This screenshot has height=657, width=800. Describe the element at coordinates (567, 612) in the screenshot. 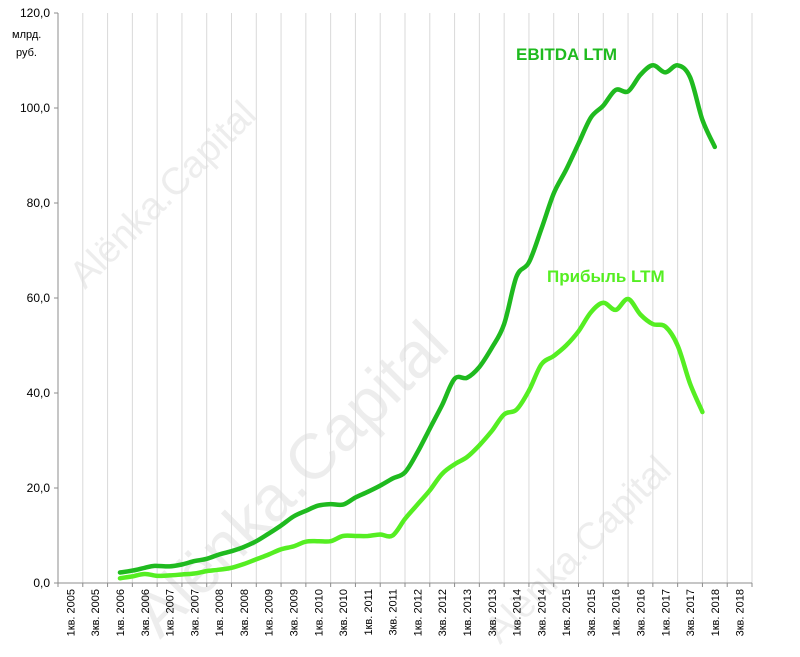

I see `x-tick-label: 1кв. 2015` at that location.